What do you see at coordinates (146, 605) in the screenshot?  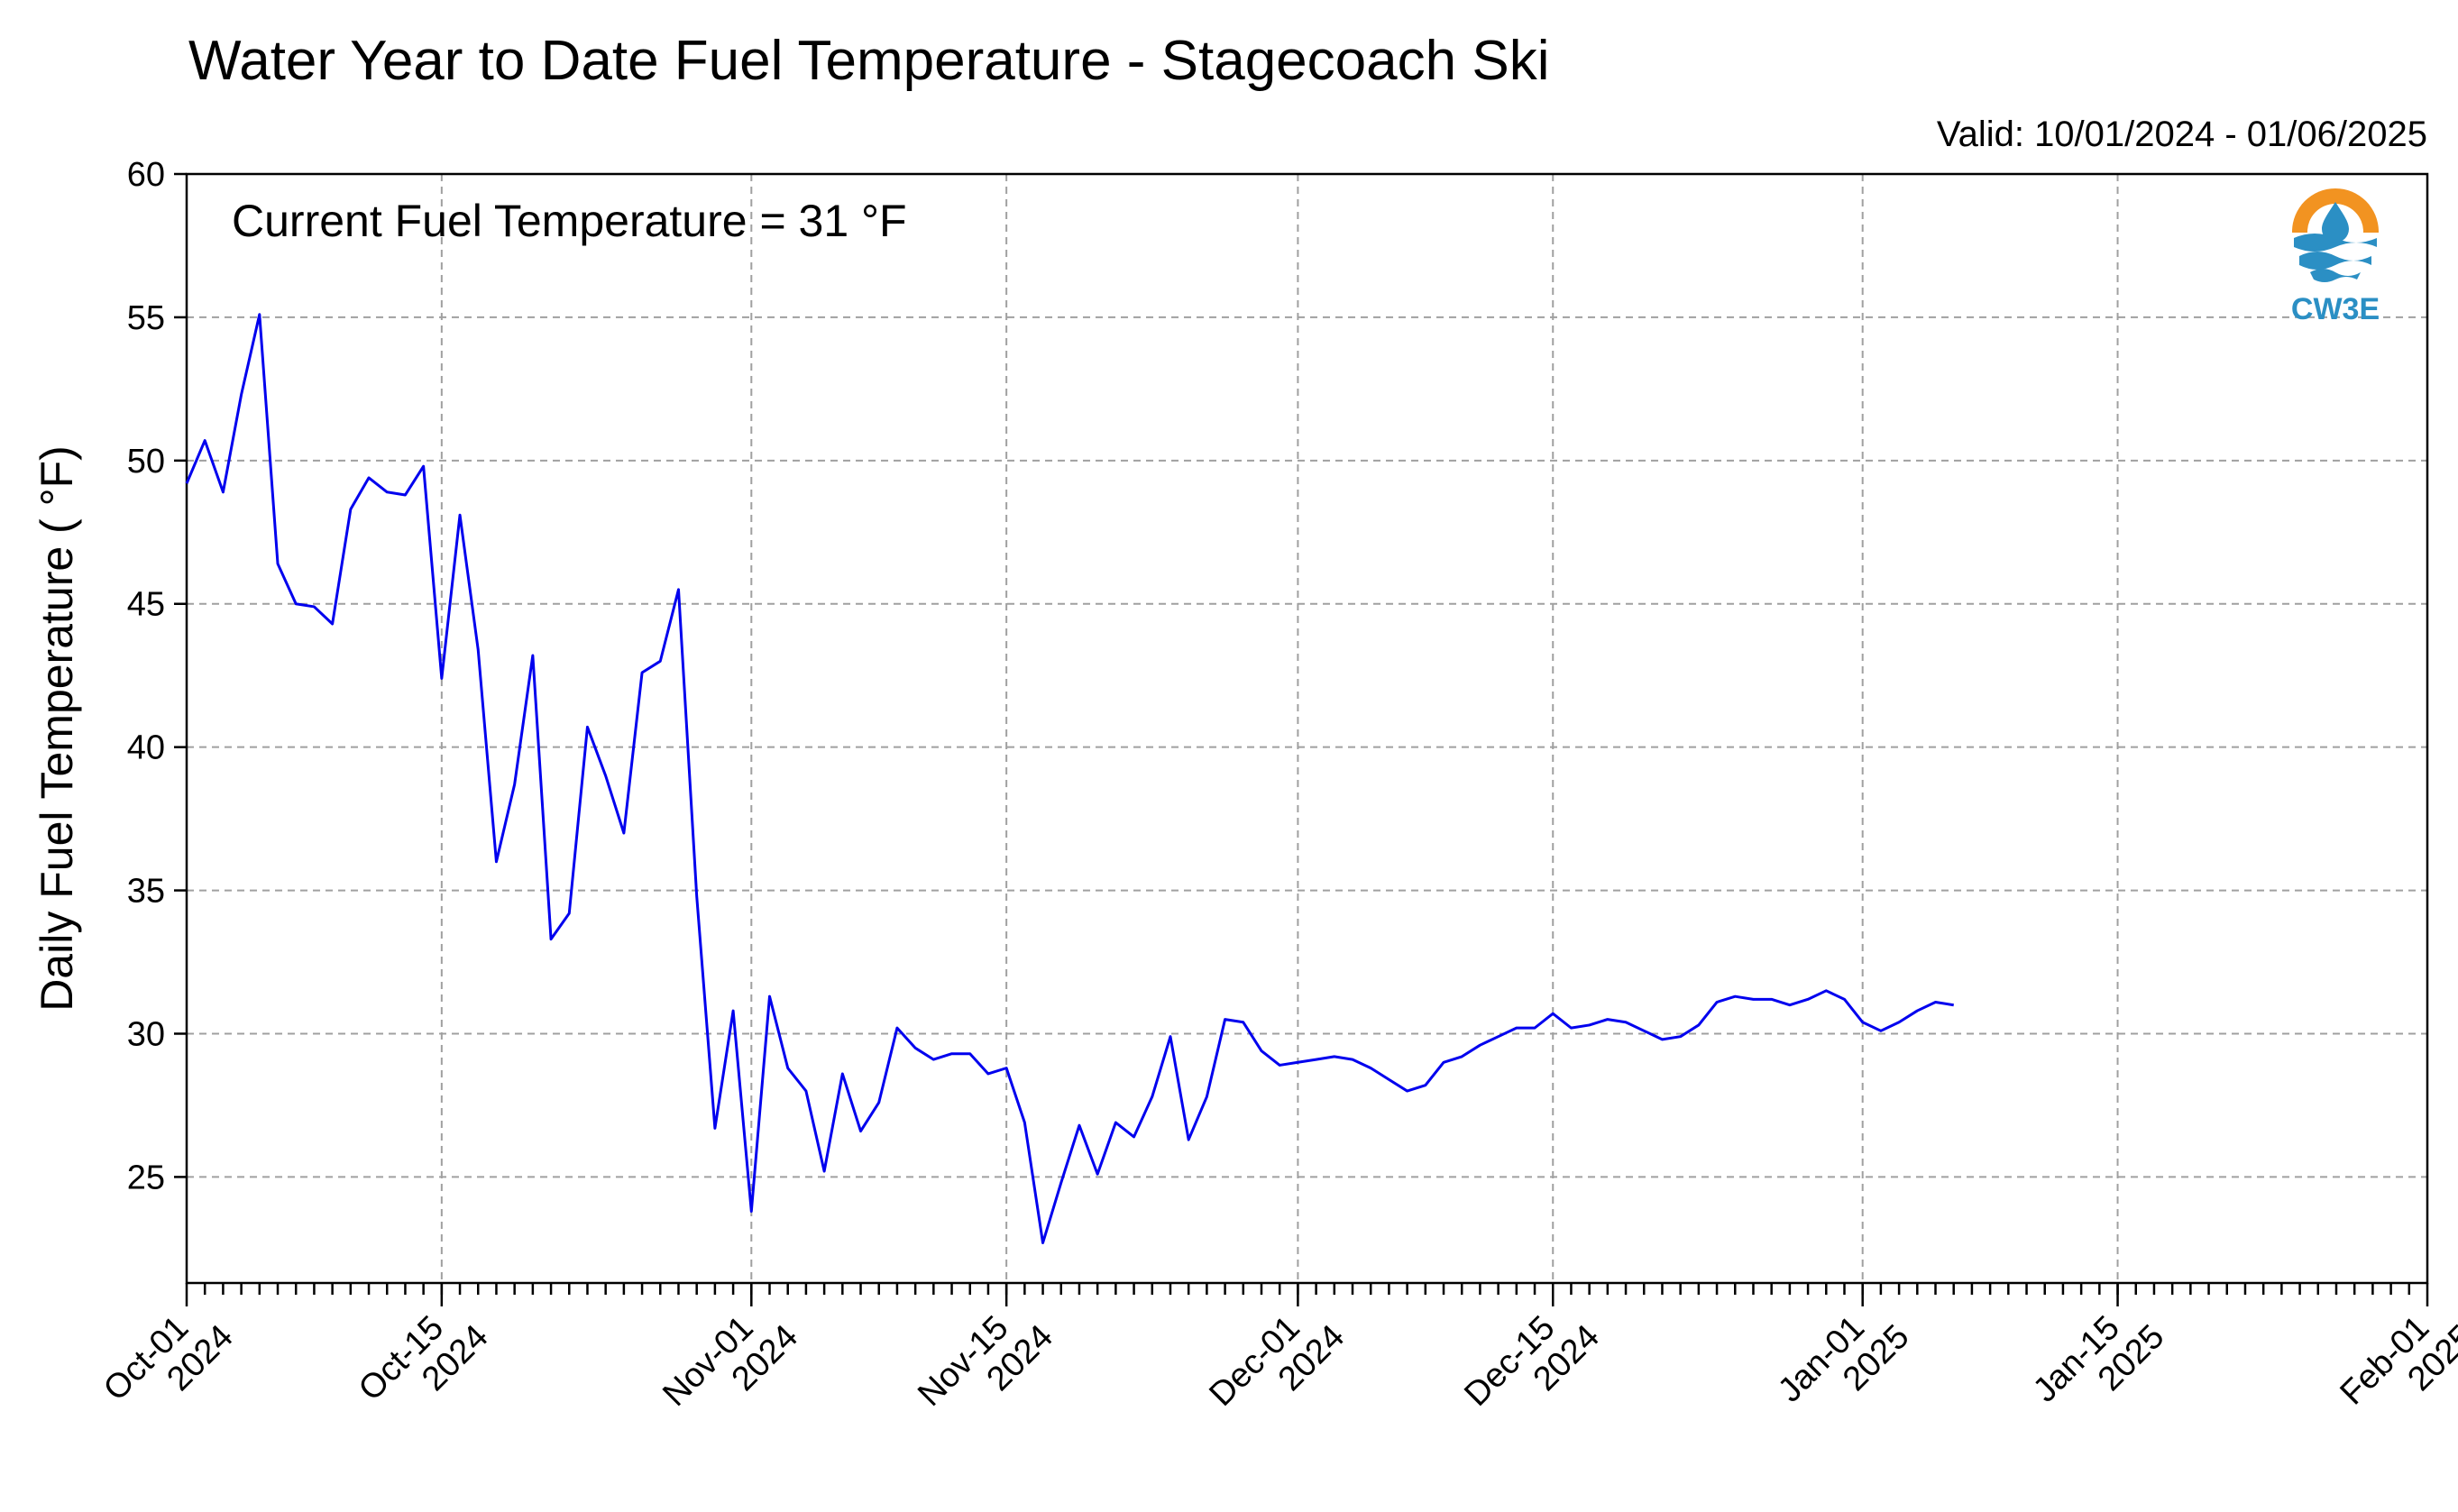 I see `y-tick-label: 45` at bounding box center [146, 605].